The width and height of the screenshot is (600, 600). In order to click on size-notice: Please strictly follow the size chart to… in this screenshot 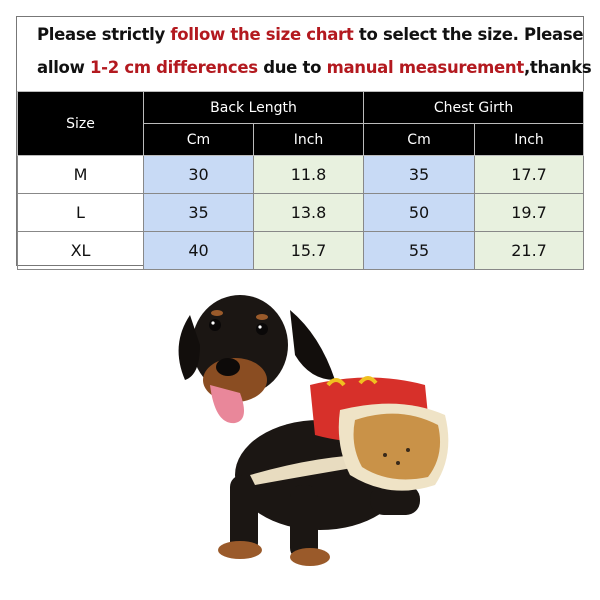, I will do `click(304, 54)`.